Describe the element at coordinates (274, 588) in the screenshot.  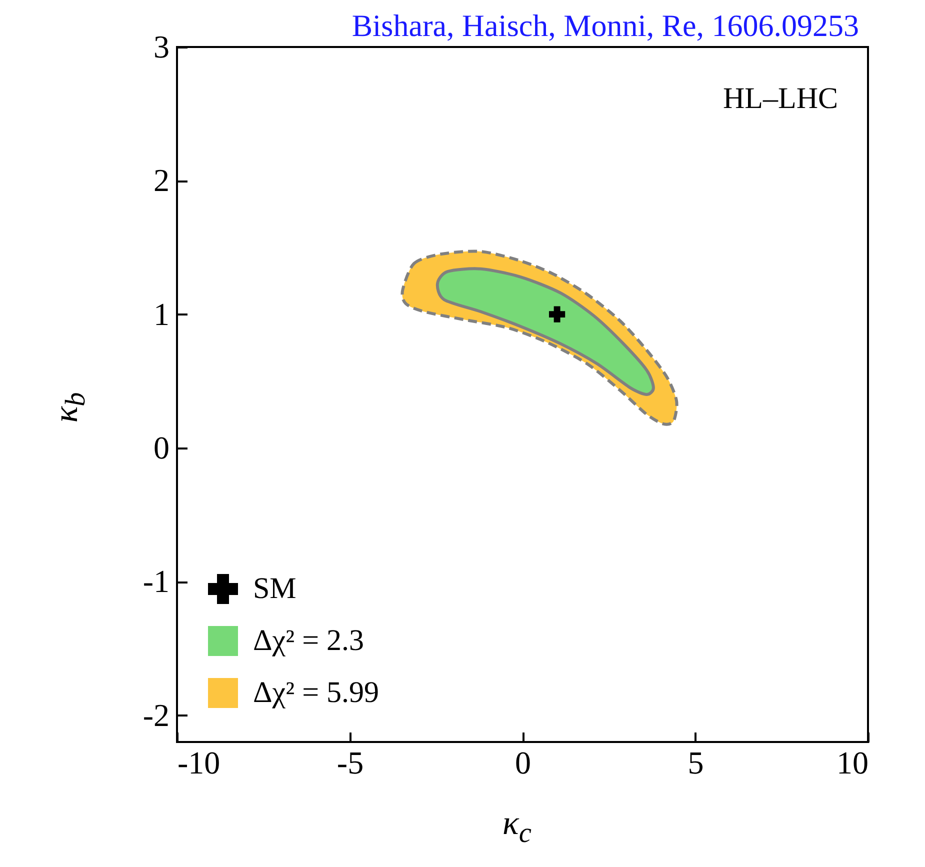
I see `legend-label: SM` at that location.